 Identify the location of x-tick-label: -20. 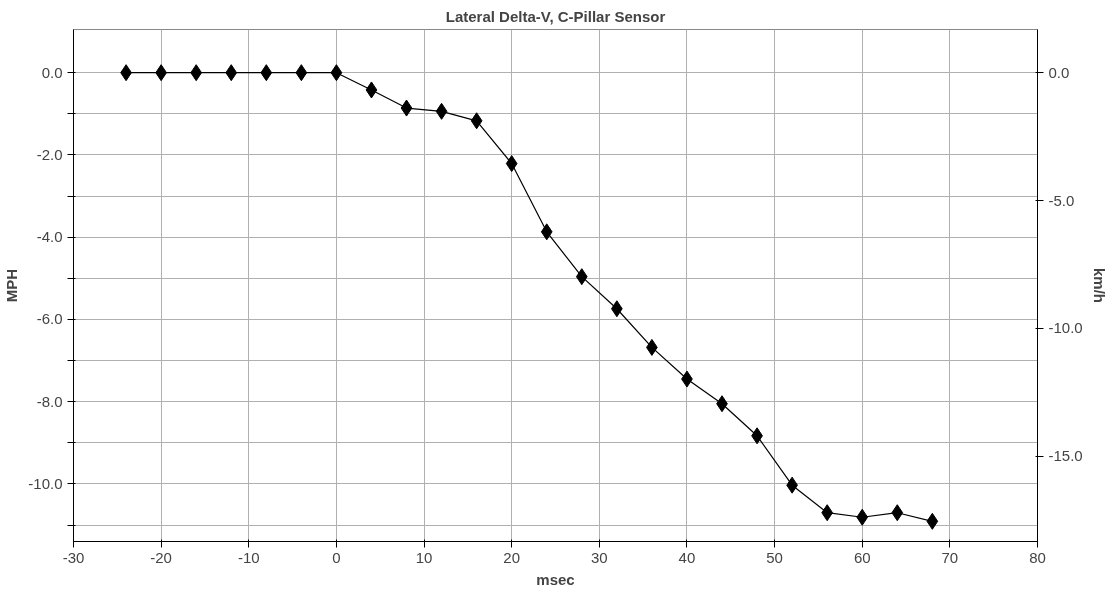
(161, 557).